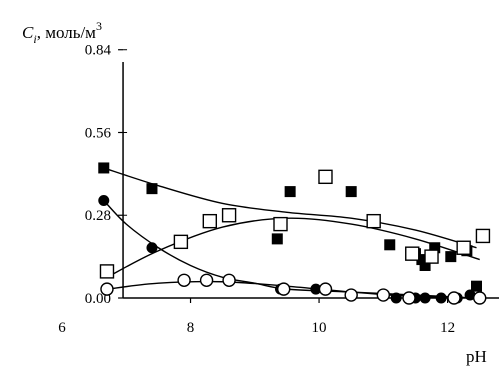  What do you see at coordinates (62, 32) in the screenshot?
I see `y-axis-title: Ci, моль/м3` at bounding box center [62, 32].